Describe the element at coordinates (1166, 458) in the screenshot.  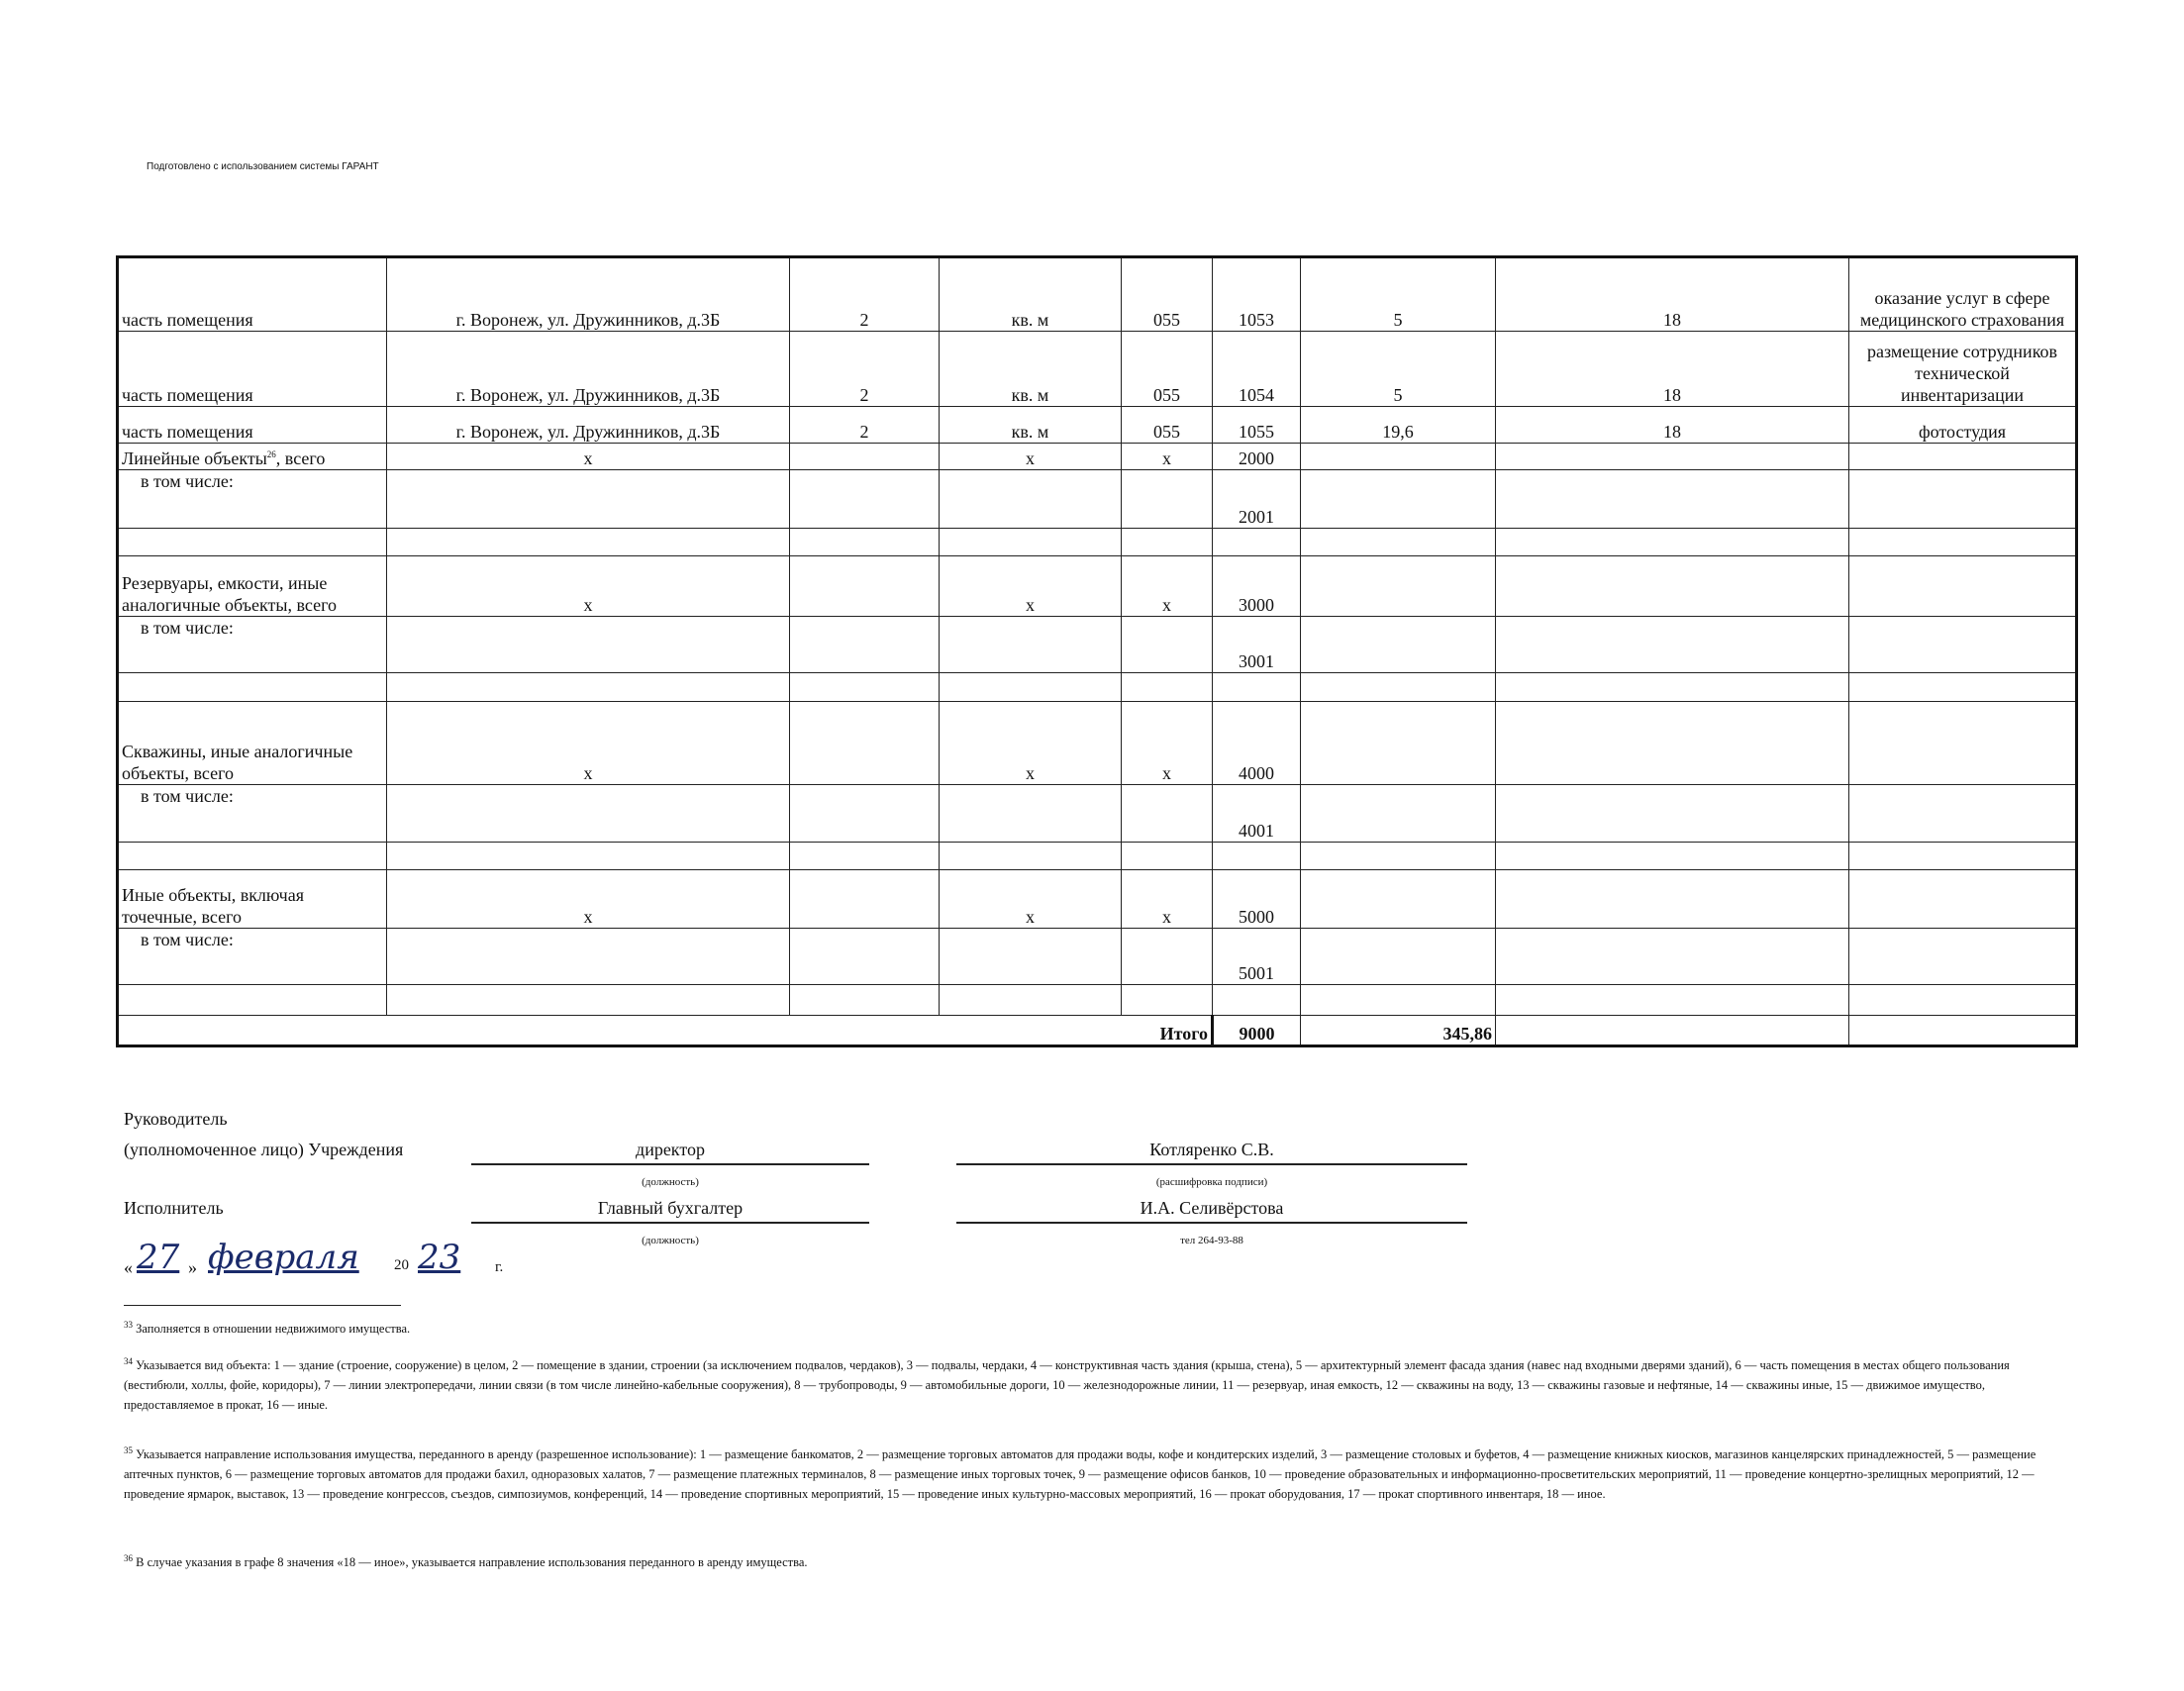
I see `okei-text: x` at that location.